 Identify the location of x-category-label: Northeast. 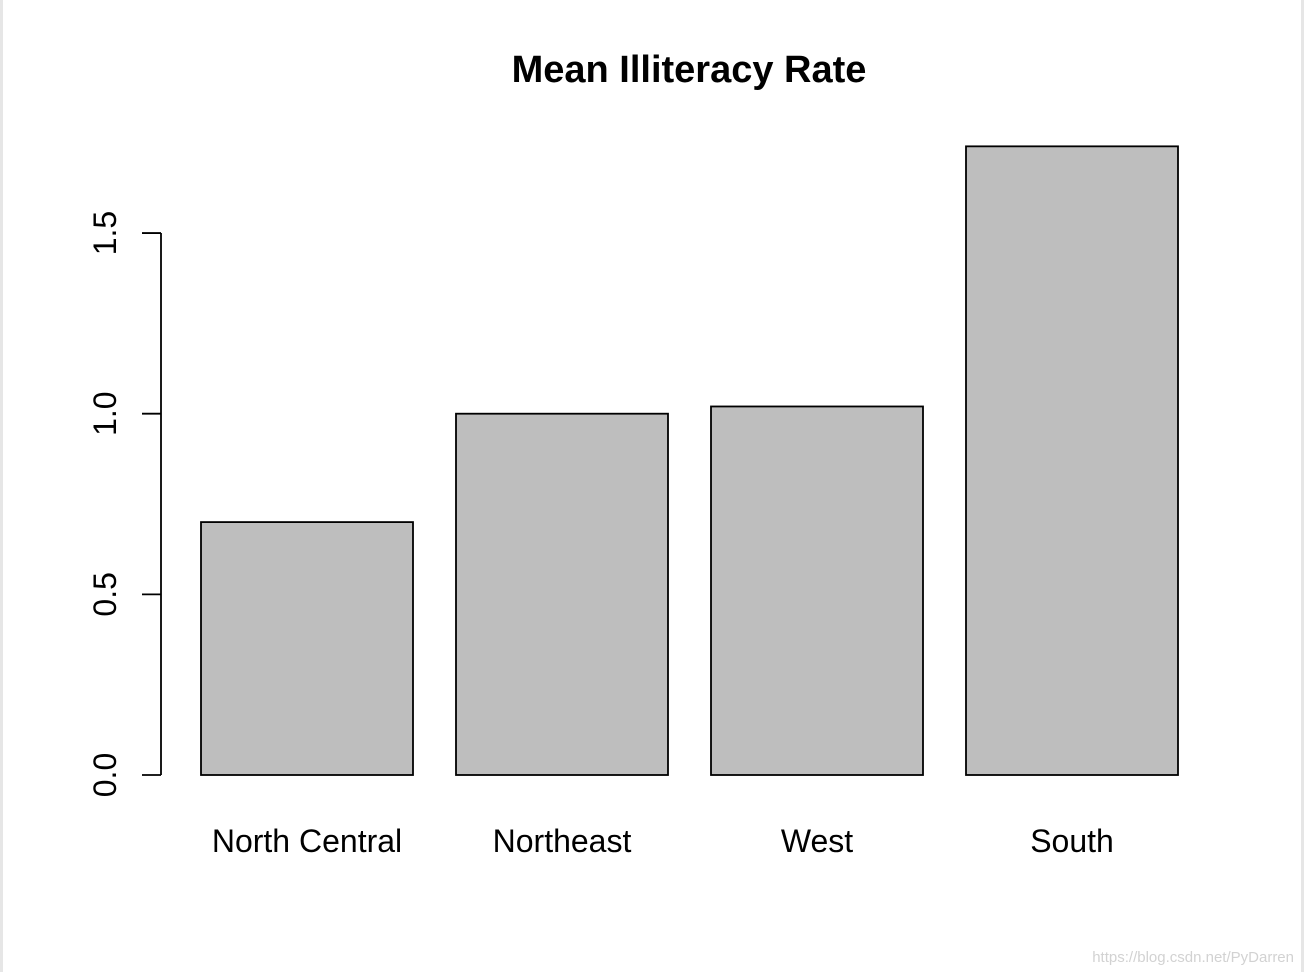
(562, 841).